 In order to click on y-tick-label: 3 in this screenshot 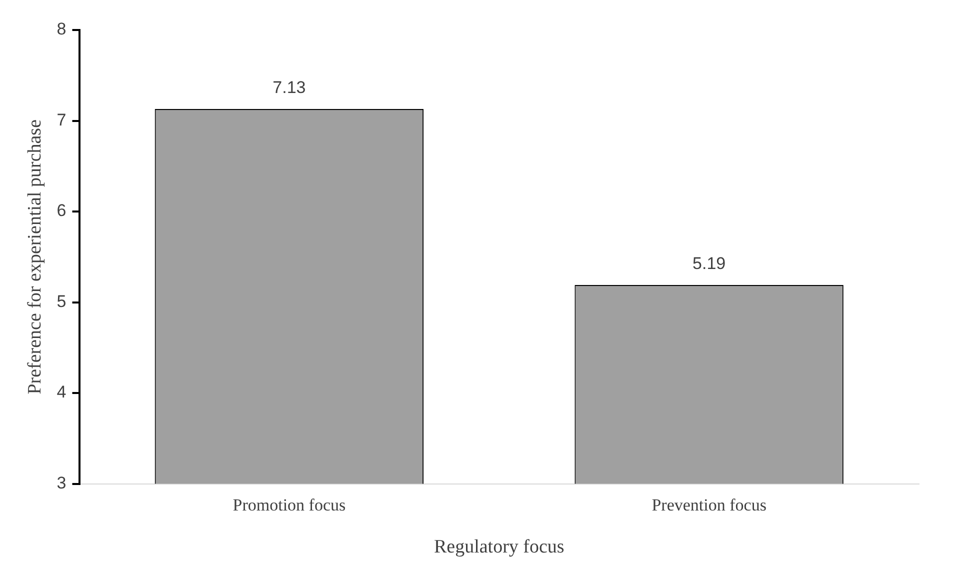, I will do `click(61, 482)`.